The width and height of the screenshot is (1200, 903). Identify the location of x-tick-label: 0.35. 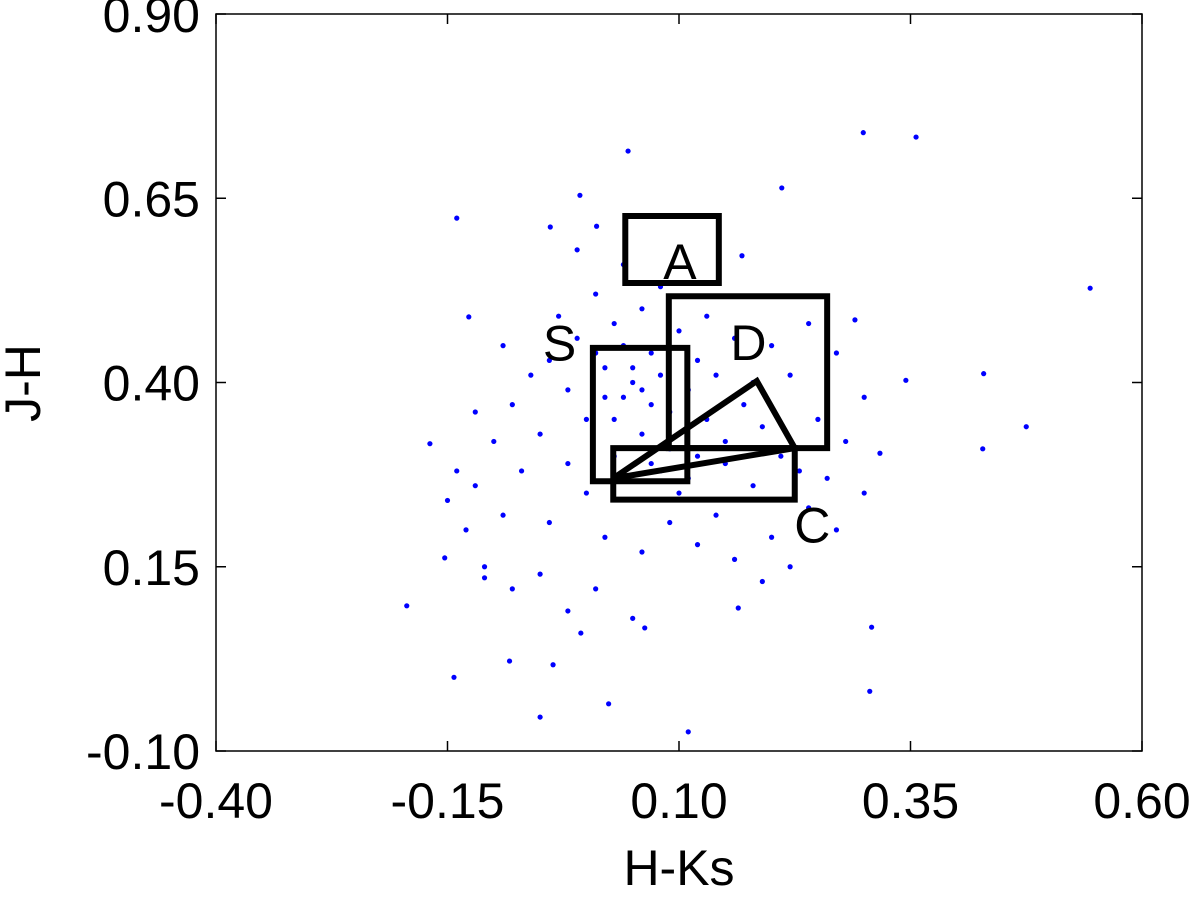
(910, 801).